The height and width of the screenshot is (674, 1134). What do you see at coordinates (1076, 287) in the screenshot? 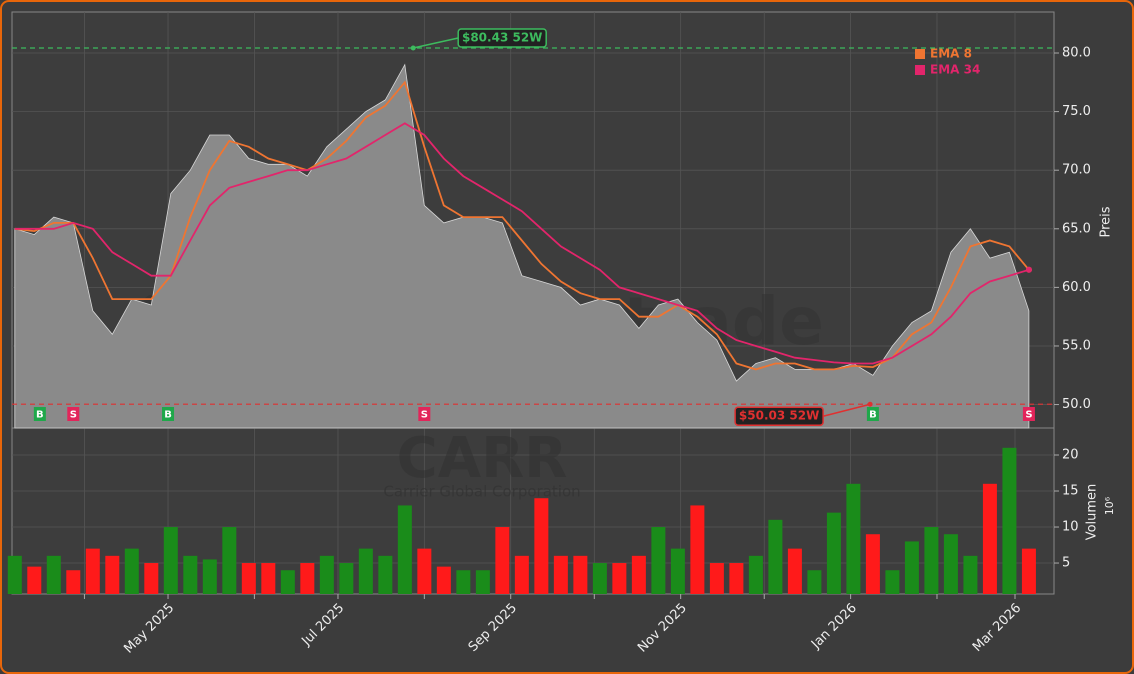
I see `y-tick-label: 60.0` at bounding box center [1076, 287].